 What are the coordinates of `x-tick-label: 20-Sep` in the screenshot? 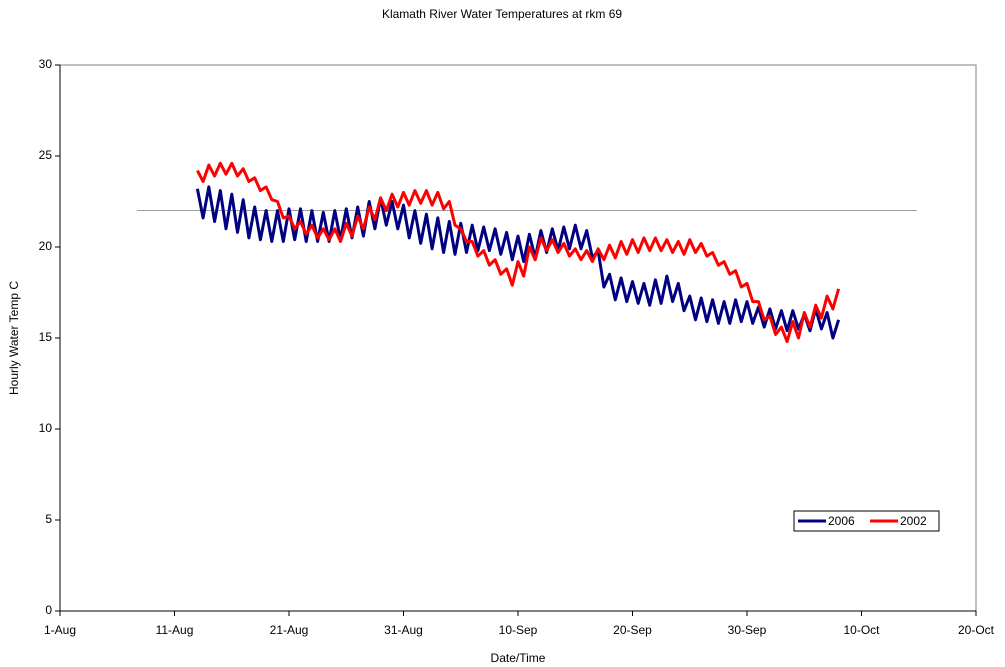 It's located at (632, 630).